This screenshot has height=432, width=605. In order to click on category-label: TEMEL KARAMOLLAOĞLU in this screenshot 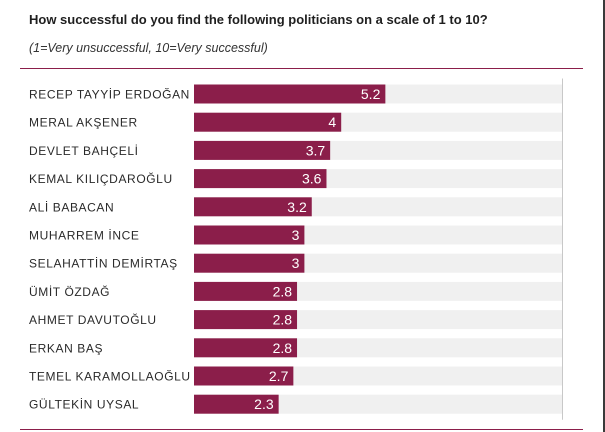, I will do `click(110, 376)`.